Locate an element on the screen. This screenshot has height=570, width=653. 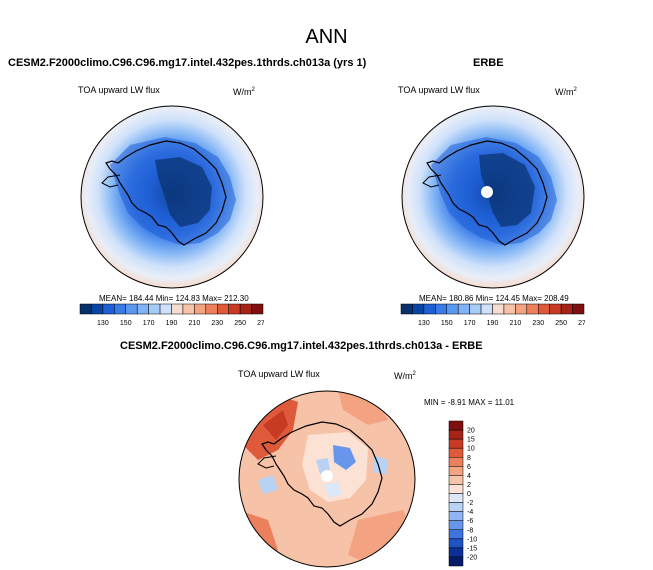
left-colorbar-label: 250 is located at coordinates (240, 323).